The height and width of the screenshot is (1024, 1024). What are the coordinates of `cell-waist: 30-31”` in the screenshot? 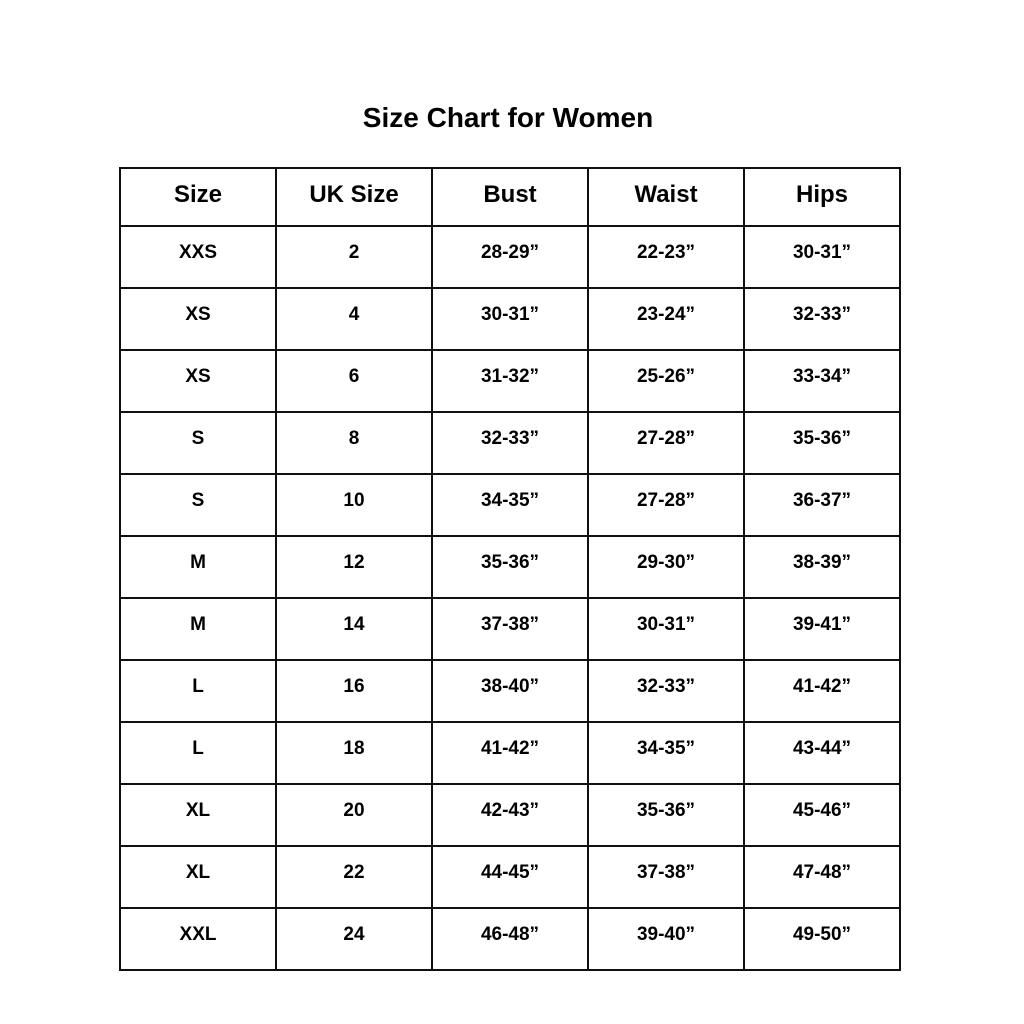 It's located at (666, 629).